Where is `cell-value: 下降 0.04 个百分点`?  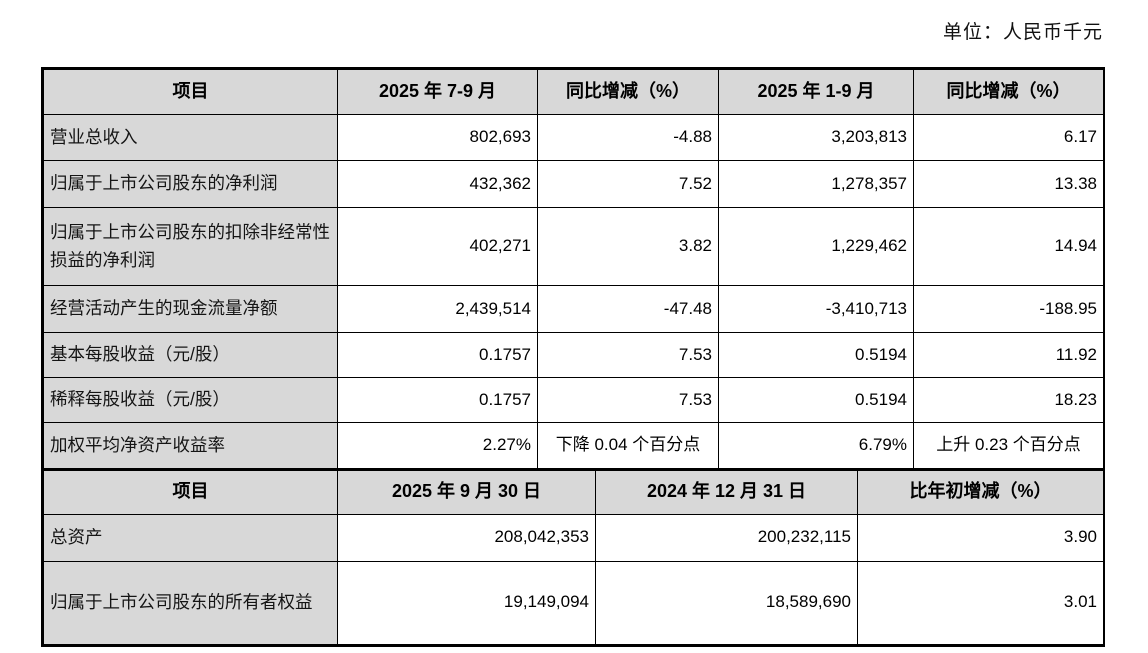
cell-value: 下降 0.04 个百分点 is located at coordinates (628, 445).